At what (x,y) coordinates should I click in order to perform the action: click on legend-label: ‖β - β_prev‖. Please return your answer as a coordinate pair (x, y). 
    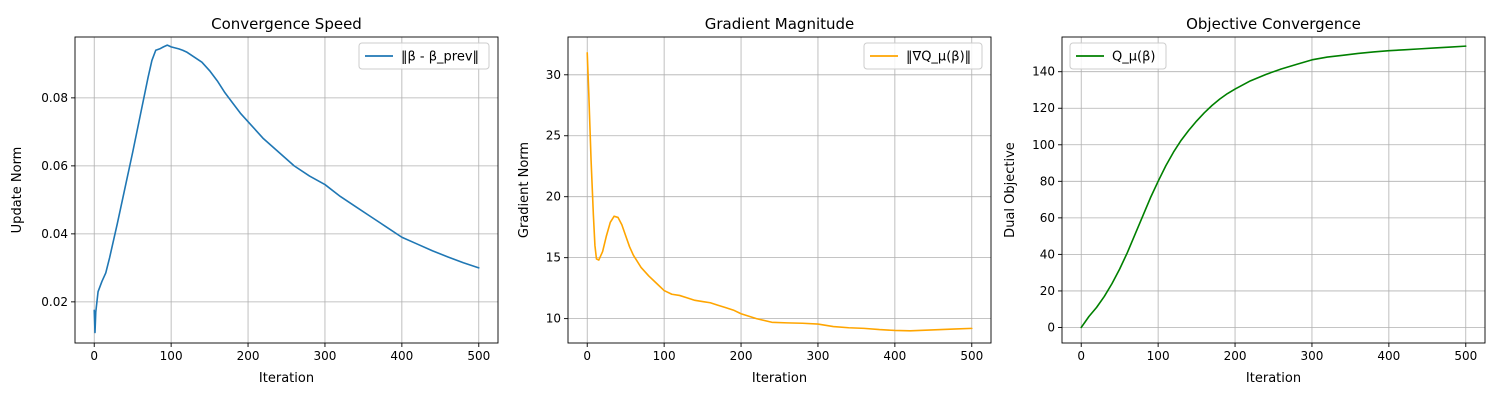
    Looking at the image, I should click on (440, 57).